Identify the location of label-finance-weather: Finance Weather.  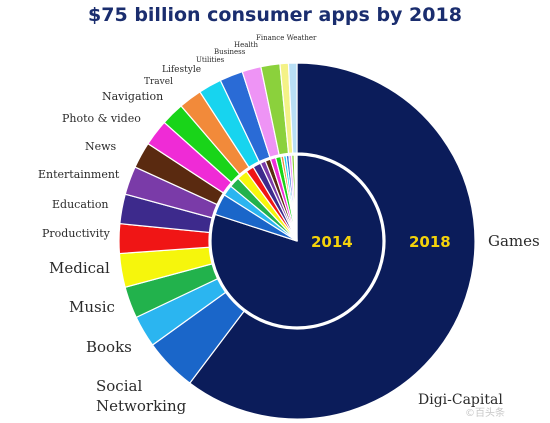
(286, 38).